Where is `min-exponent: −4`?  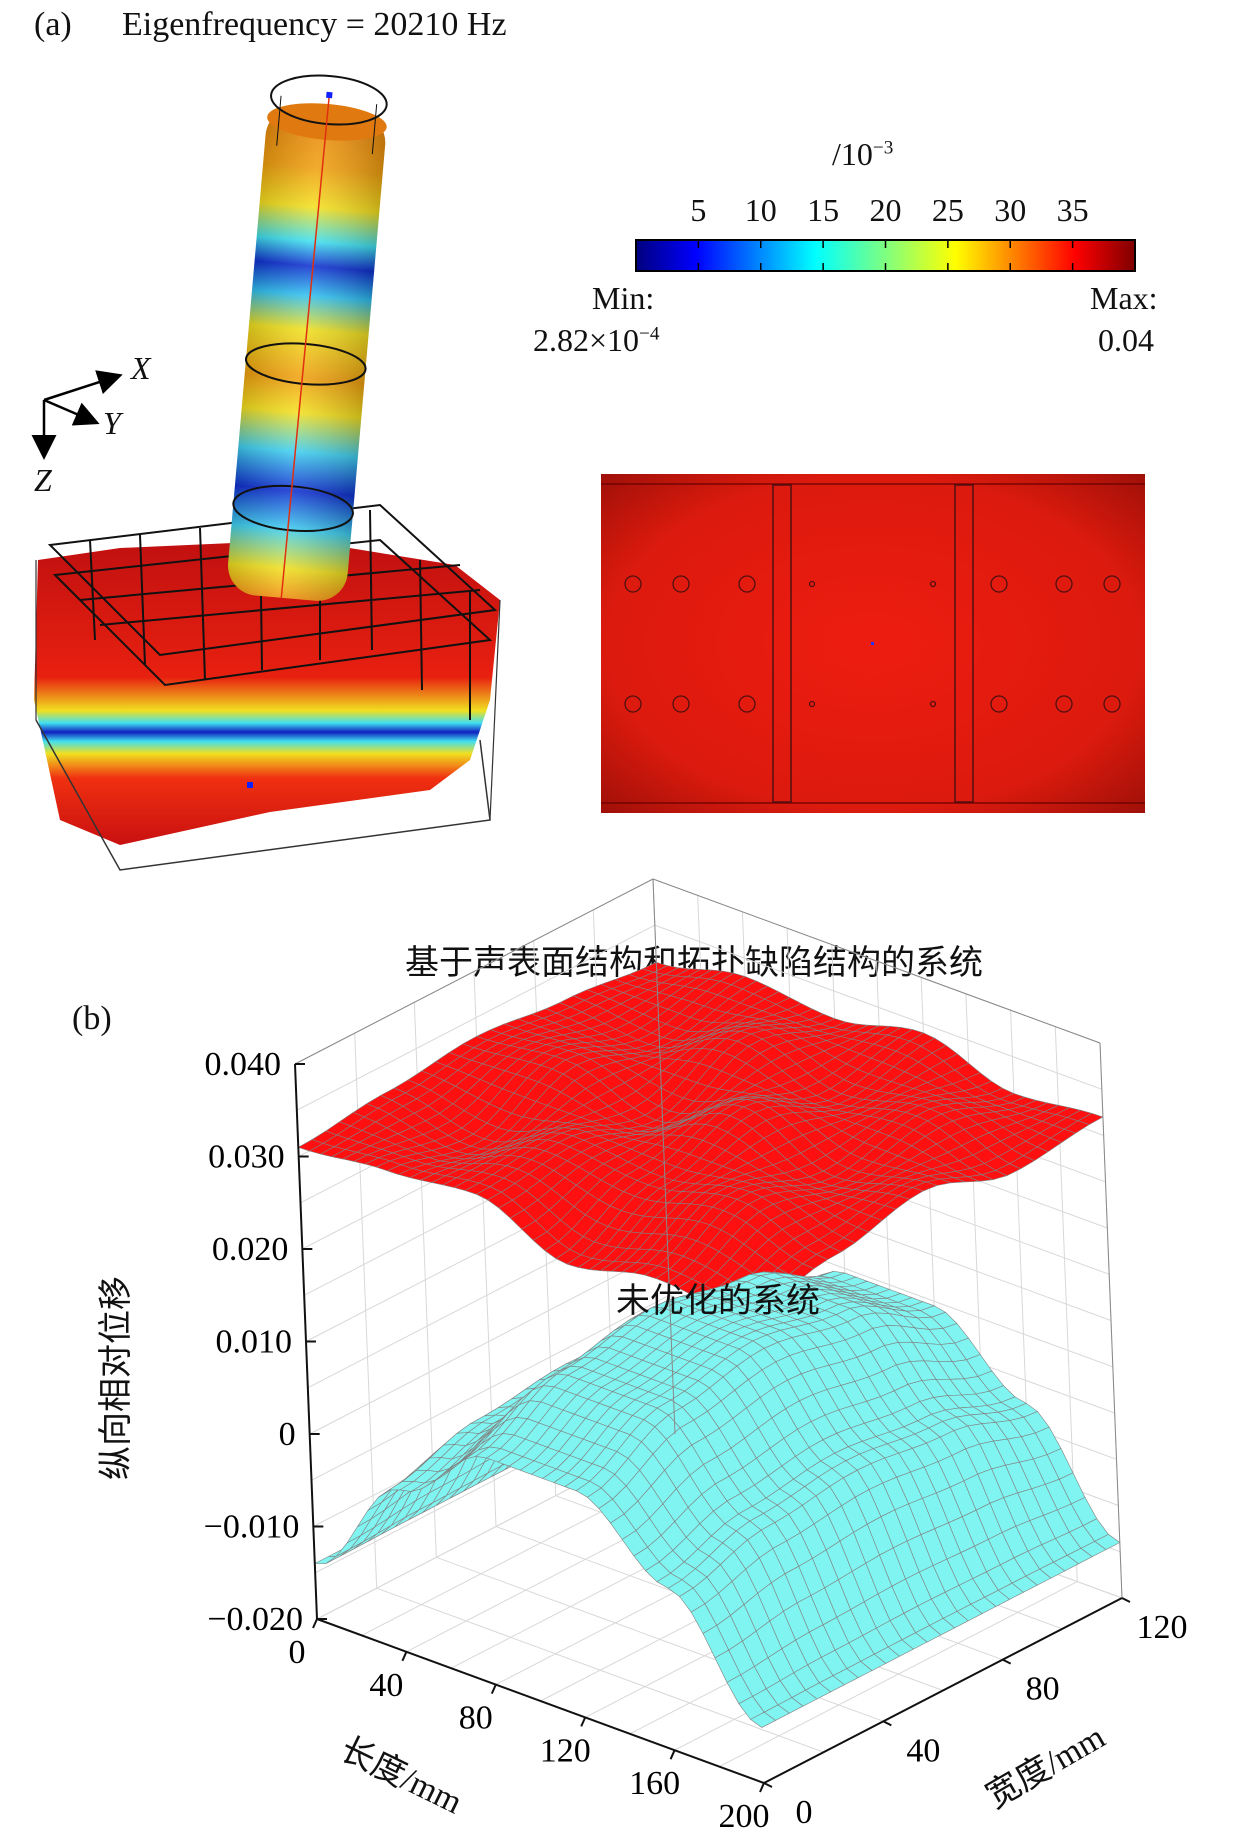 min-exponent: −4 is located at coordinates (649, 334).